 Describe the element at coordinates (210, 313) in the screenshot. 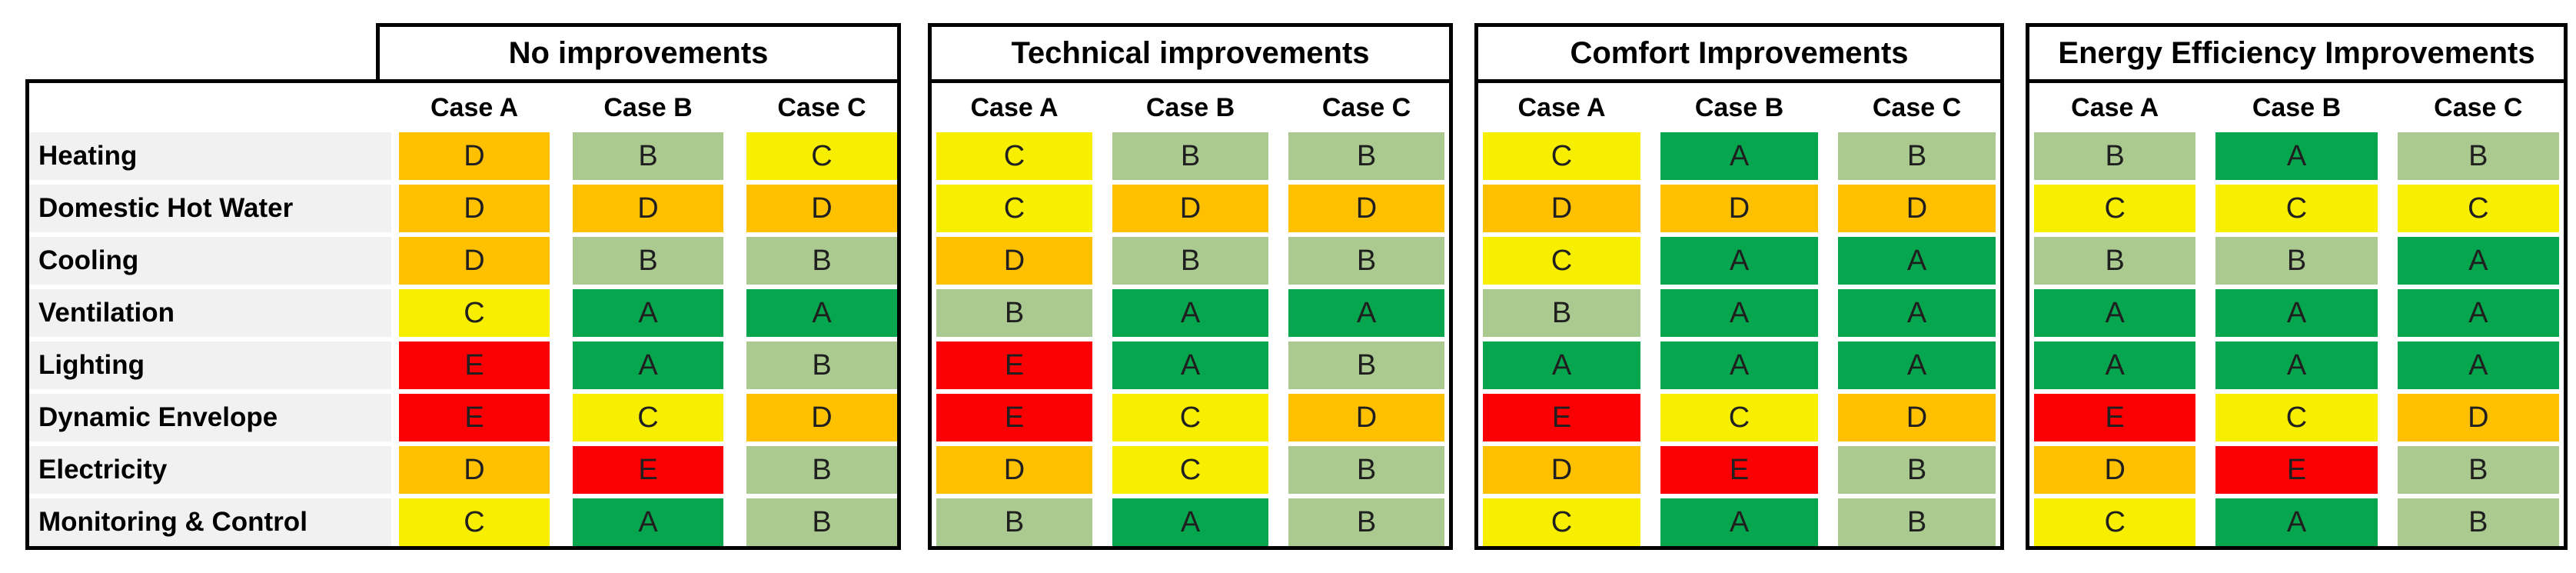

I see `row-label: Ventilation` at that location.